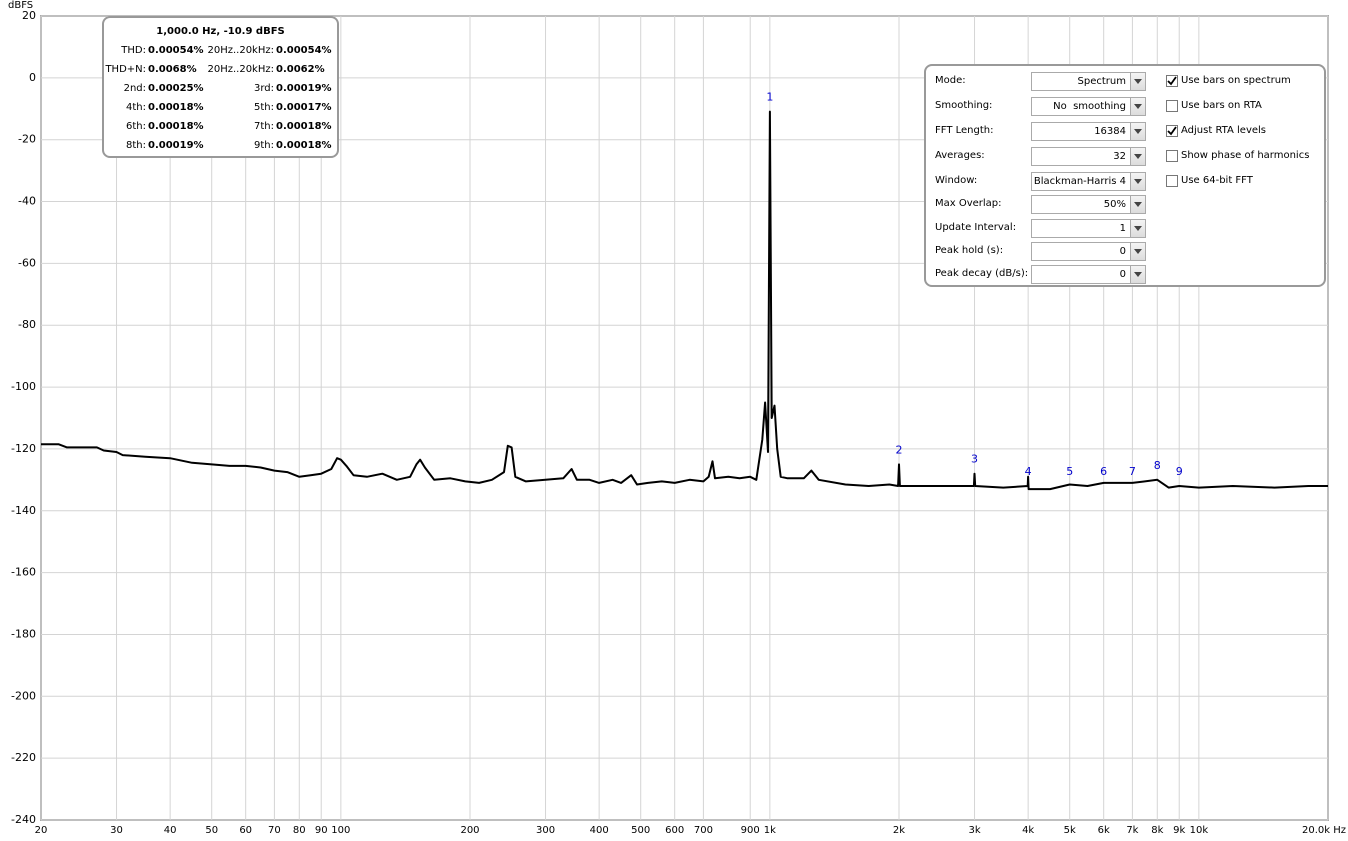 This screenshot has height=841, width=1348. I want to click on harmonic-marker: 5, so click(1069, 471).